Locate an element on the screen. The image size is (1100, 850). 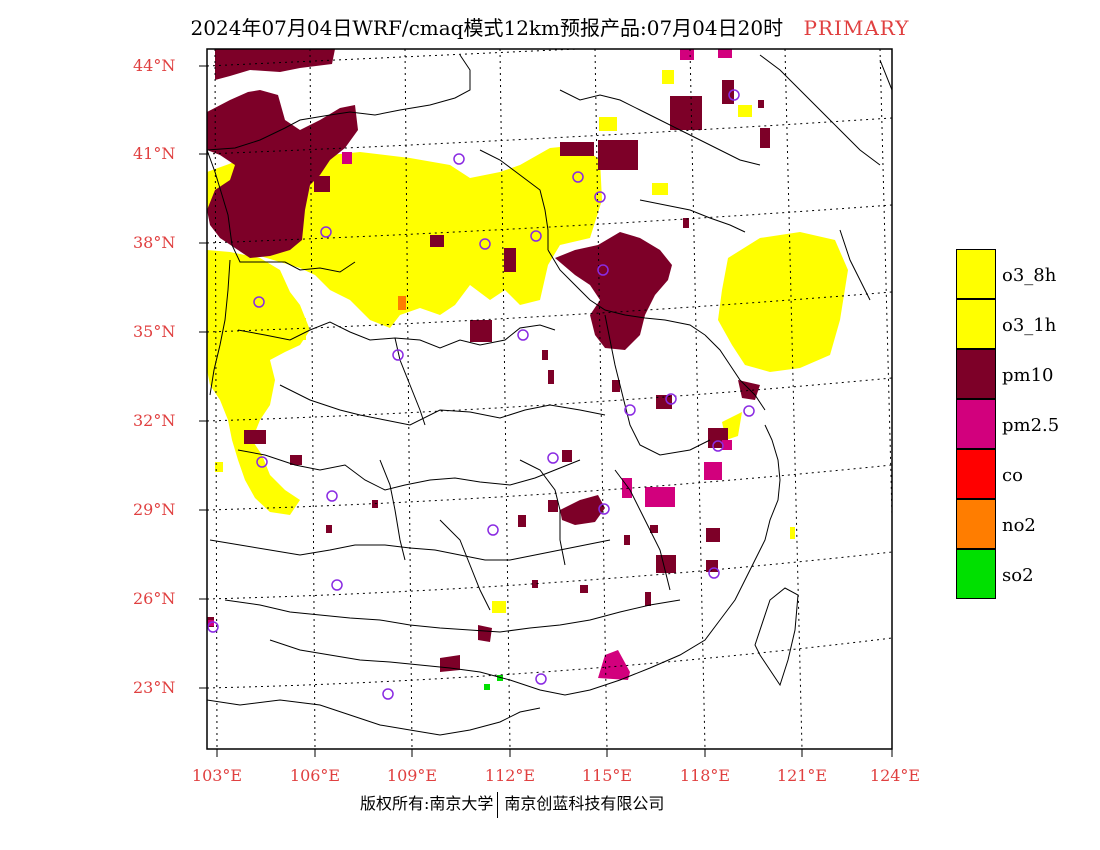
title-main: 2024年07月04日WRF/cmaq模式12km预报产品:07月04日20时 is located at coordinates (487, 28).